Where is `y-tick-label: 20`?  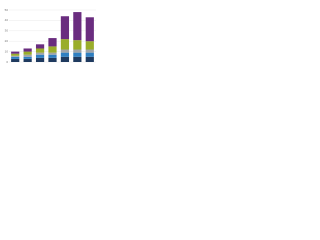
y-tick-label: 20 is located at coordinates (7, 41).